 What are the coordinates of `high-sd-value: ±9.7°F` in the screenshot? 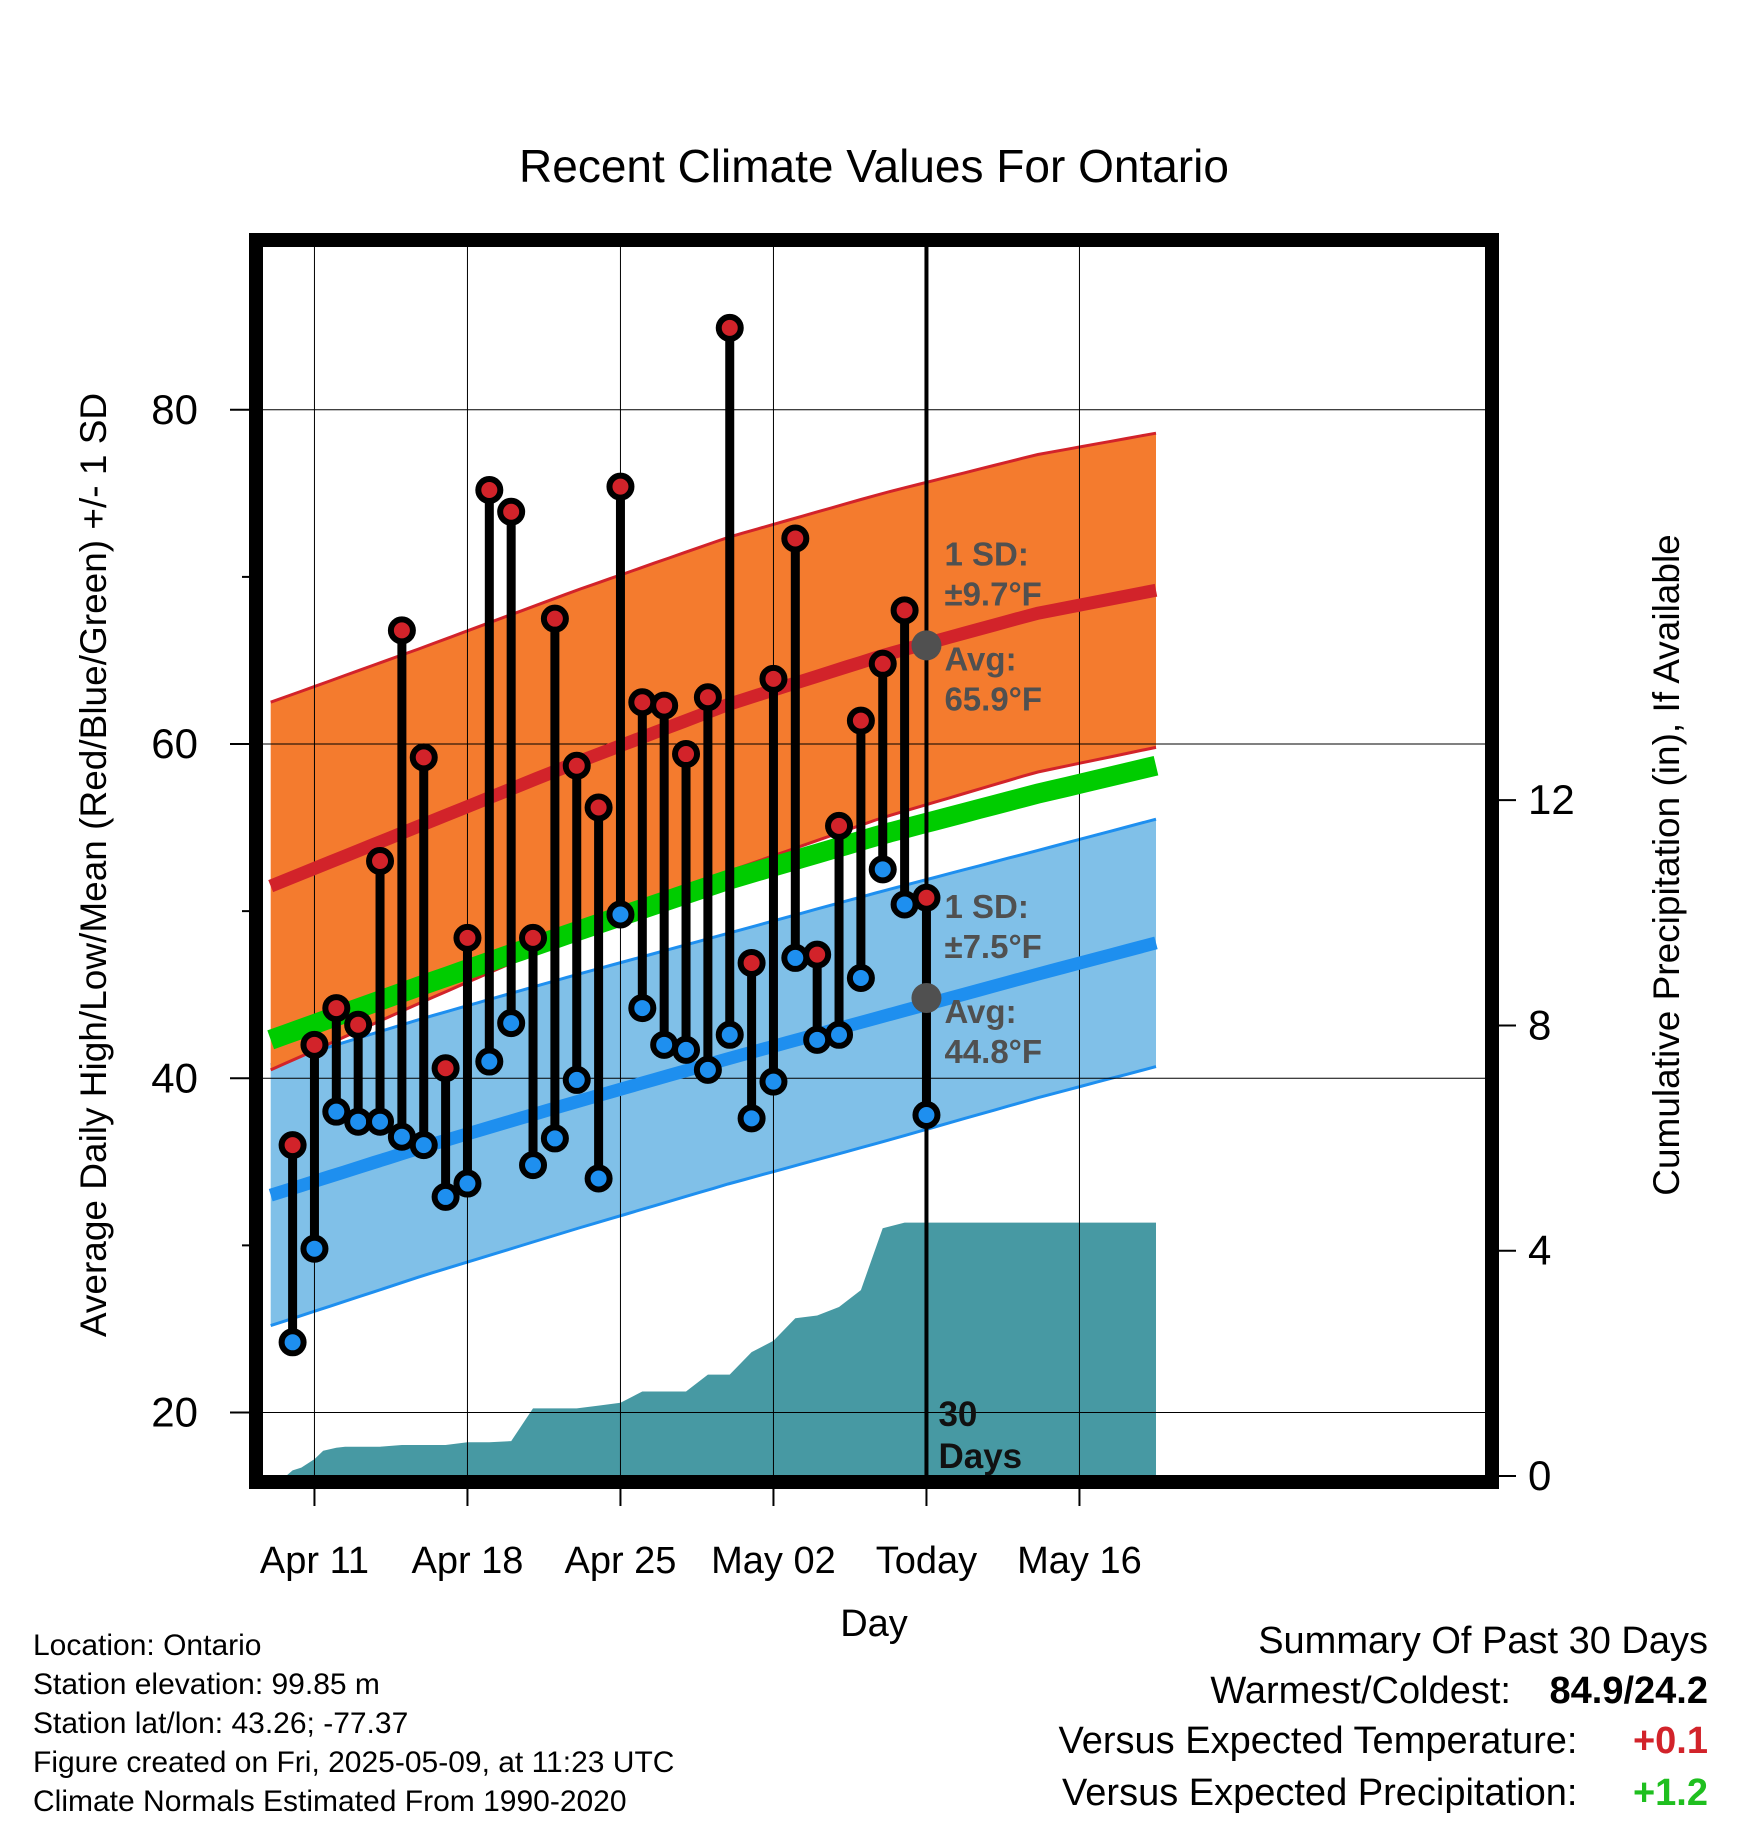 It's located at (992, 593).